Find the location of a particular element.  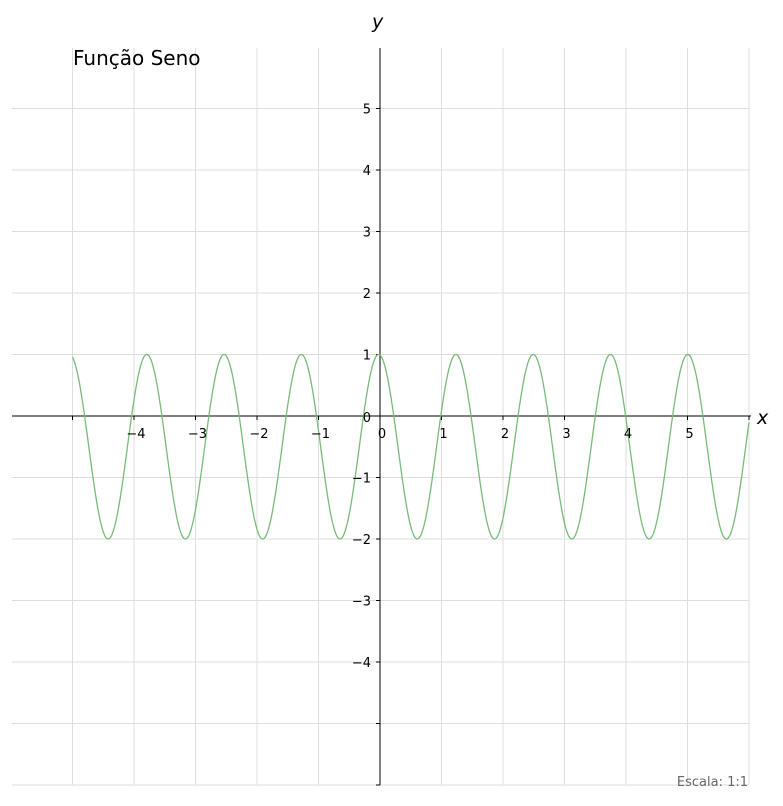

x-tick-label: −4 is located at coordinates (135, 434).